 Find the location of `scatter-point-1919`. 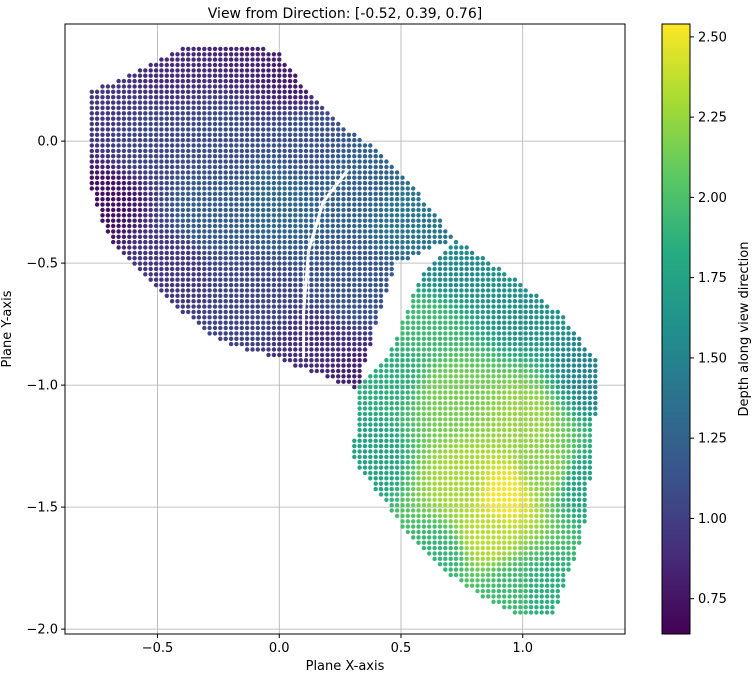

scatter-point-1919 is located at coordinates (311, 360).